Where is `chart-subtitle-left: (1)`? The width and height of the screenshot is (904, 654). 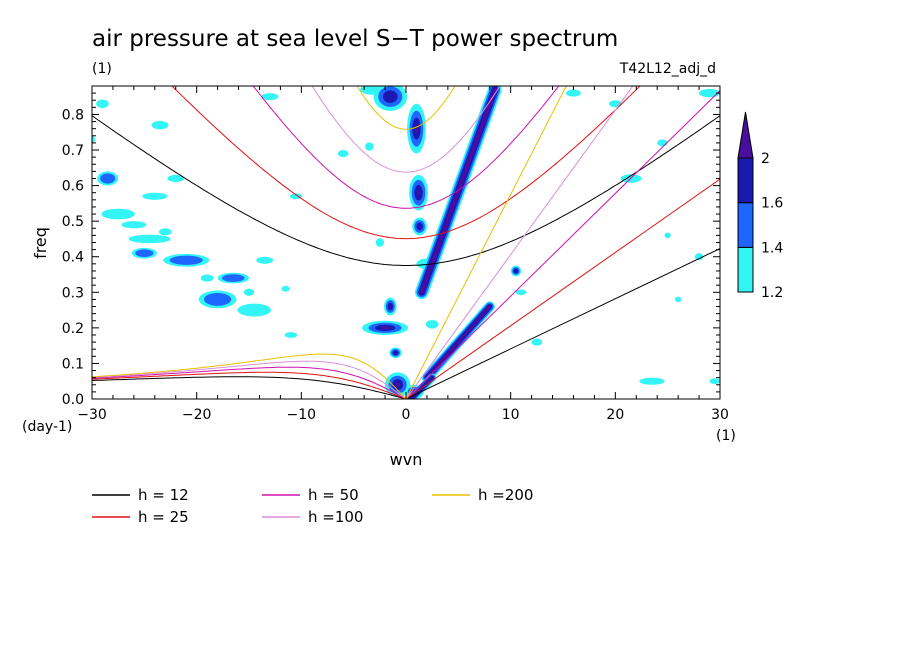
chart-subtitle-left: (1) is located at coordinates (102, 69).